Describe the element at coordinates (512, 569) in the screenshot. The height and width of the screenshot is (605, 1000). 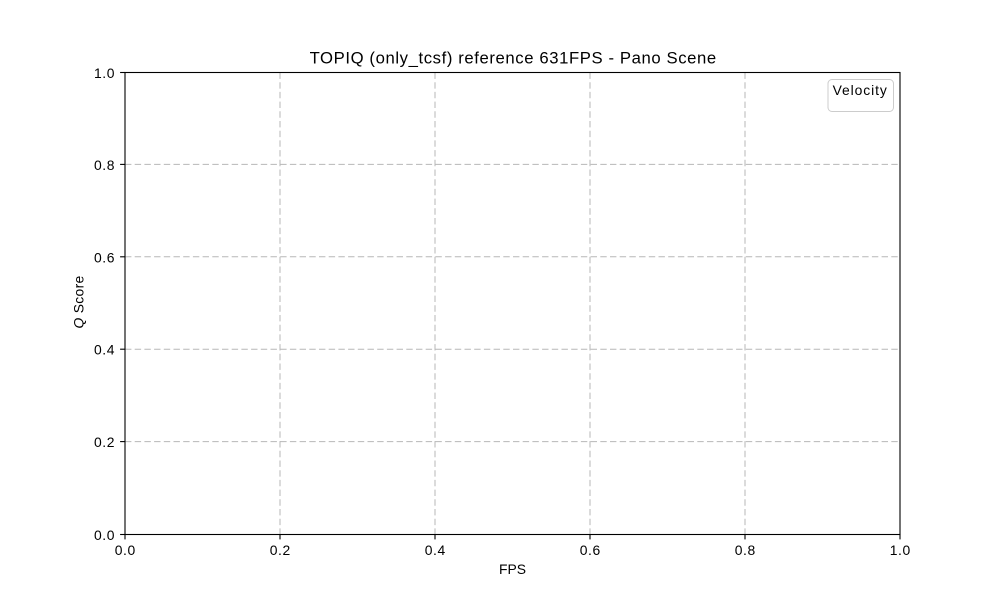
I see `svg-text: FPS` at that location.